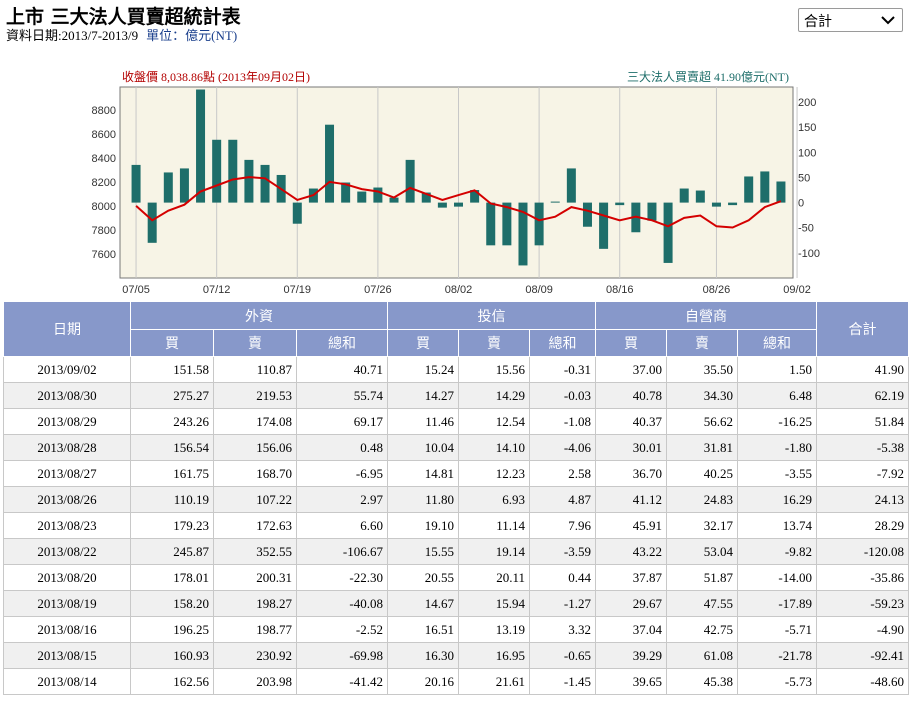 The image size is (909, 709). Describe the element at coordinates (862, 629) in the screenshot. I see `value-cell: -4.90` at that location.